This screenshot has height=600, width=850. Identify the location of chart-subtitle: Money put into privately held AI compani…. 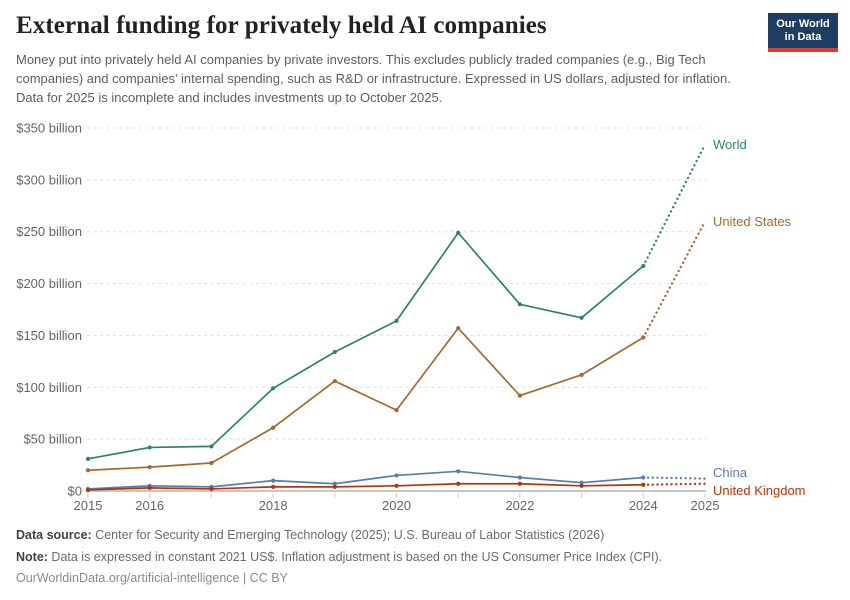
(373, 78).